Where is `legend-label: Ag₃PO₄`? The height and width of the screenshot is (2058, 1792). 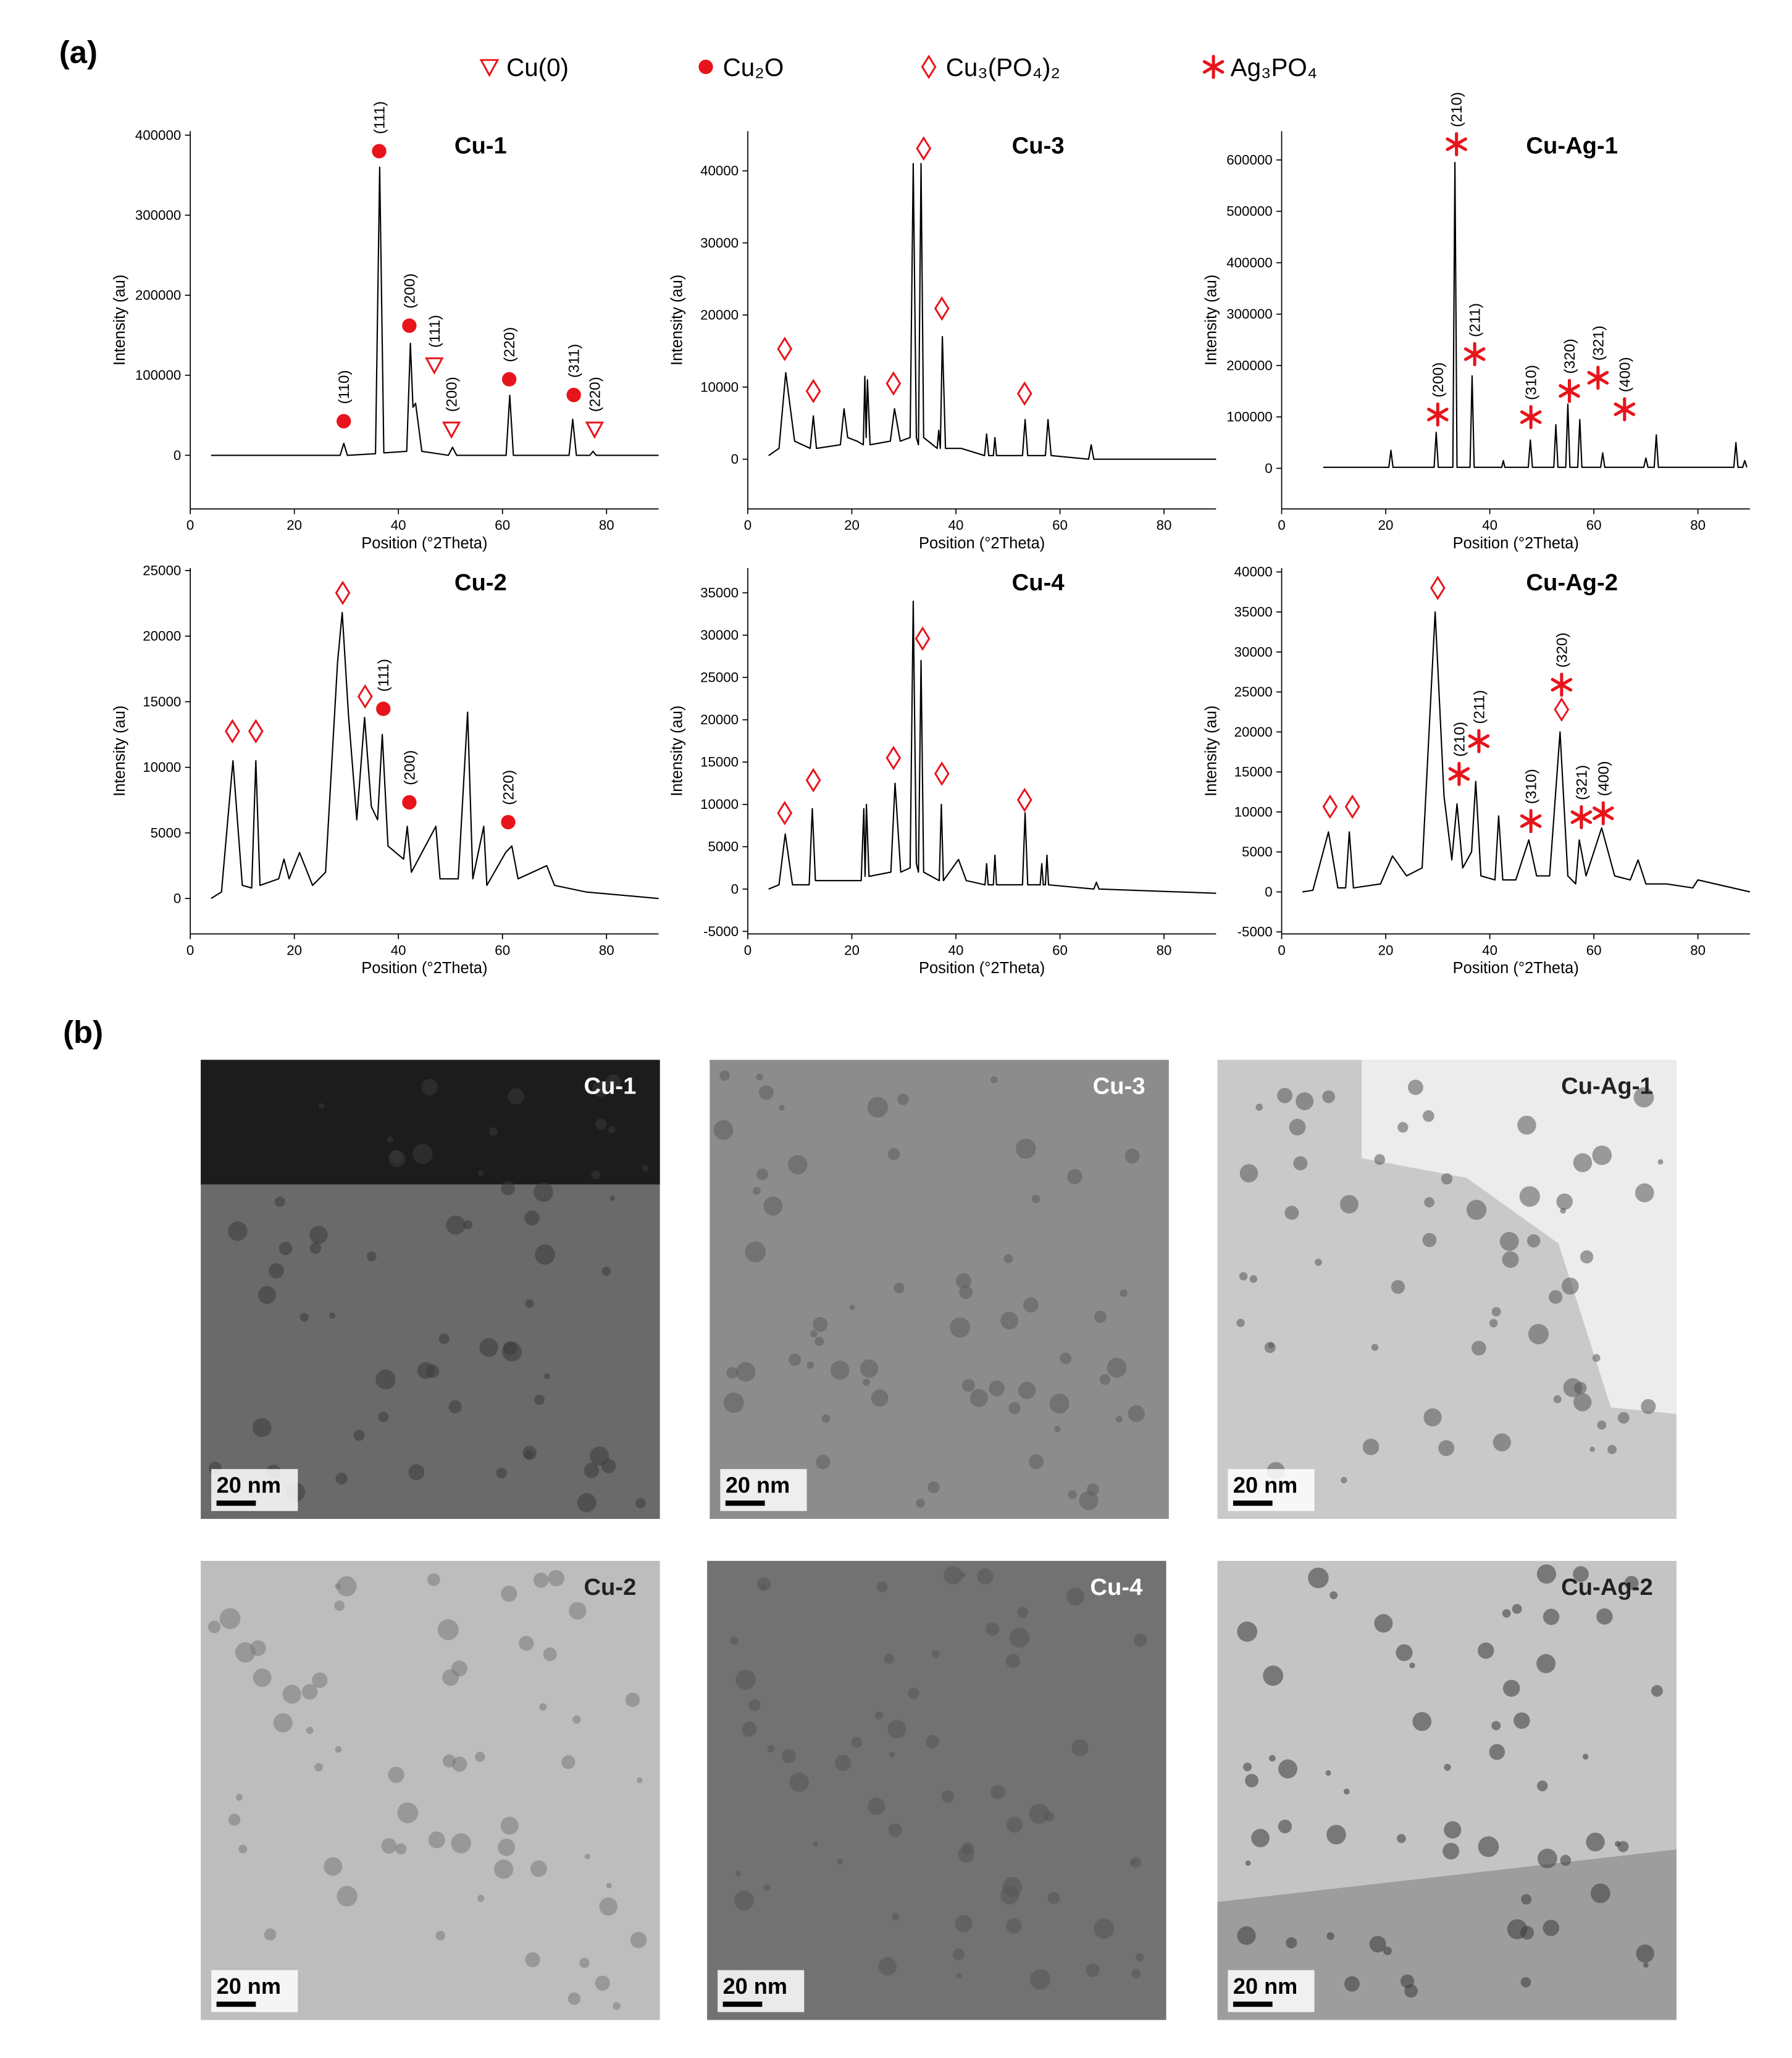 legend-label: Ag₃PO₄ is located at coordinates (1274, 67).